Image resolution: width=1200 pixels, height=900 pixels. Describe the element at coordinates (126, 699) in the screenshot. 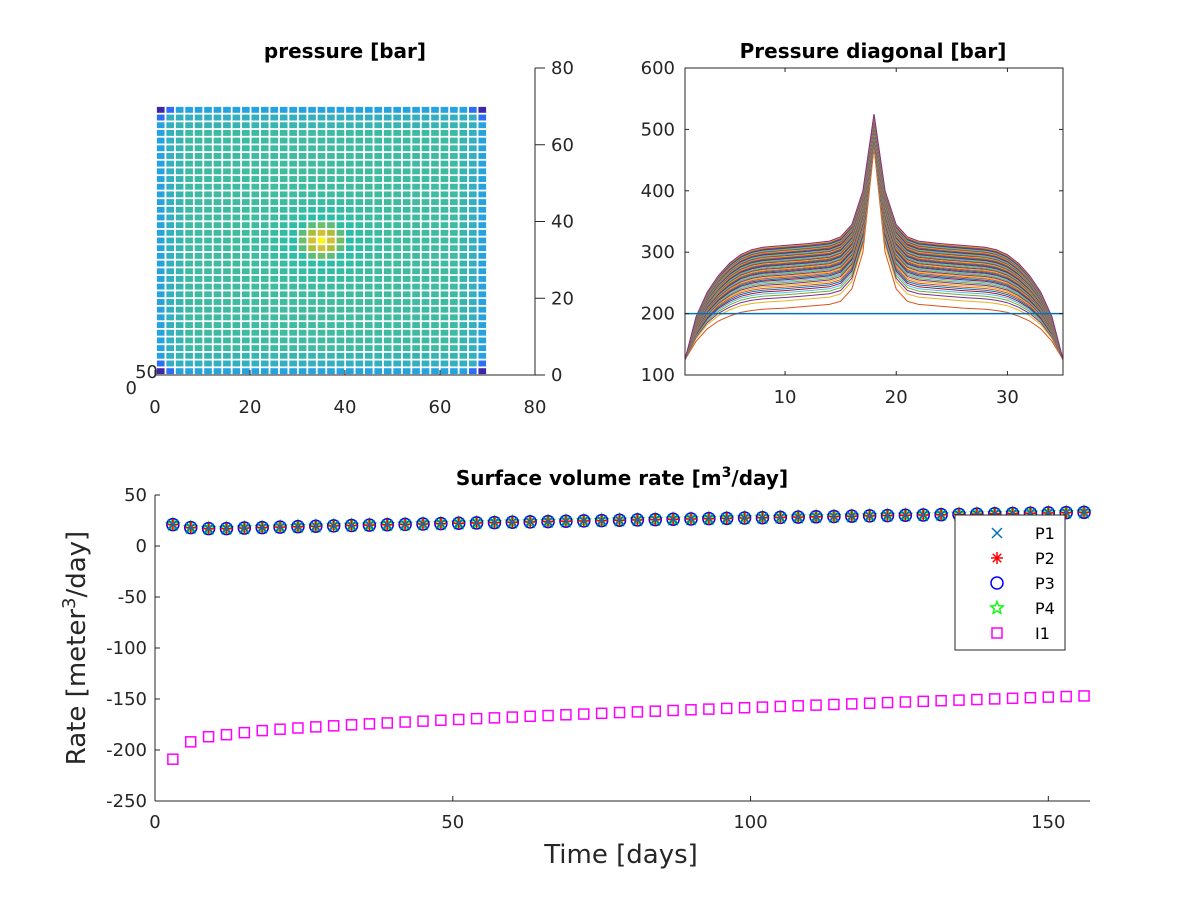

I see `rate-y-tick-label: -150` at that location.